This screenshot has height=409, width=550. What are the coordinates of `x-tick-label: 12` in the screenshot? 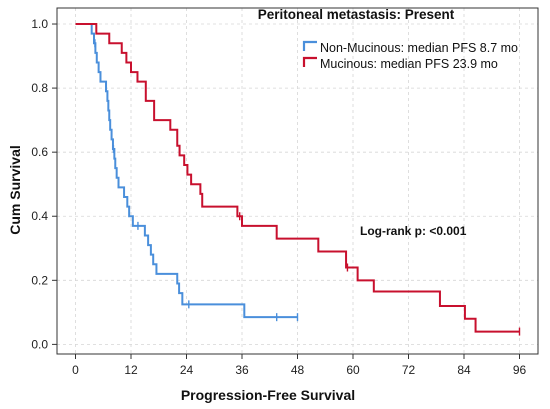 It's located at (131, 370).